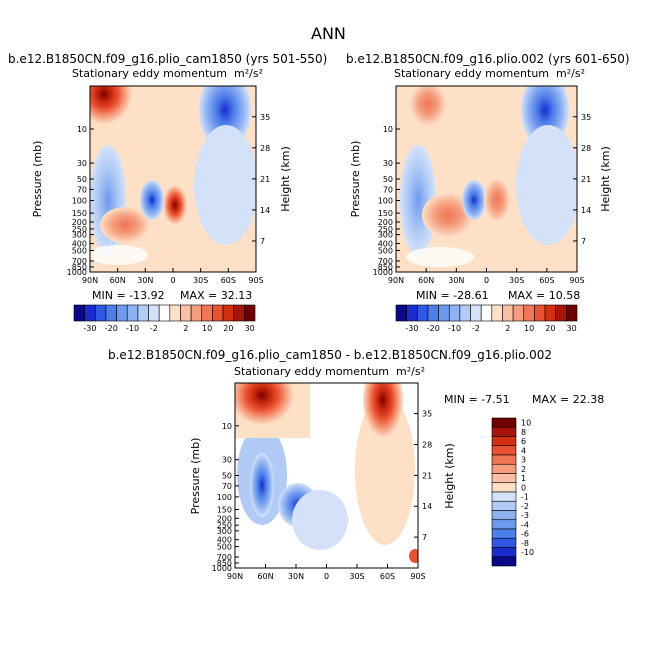 The image size is (654, 654). What do you see at coordinates (424, 537) in the screenshot?
I see `y-right-tick-label: 7` at bounding box center [424, 537].